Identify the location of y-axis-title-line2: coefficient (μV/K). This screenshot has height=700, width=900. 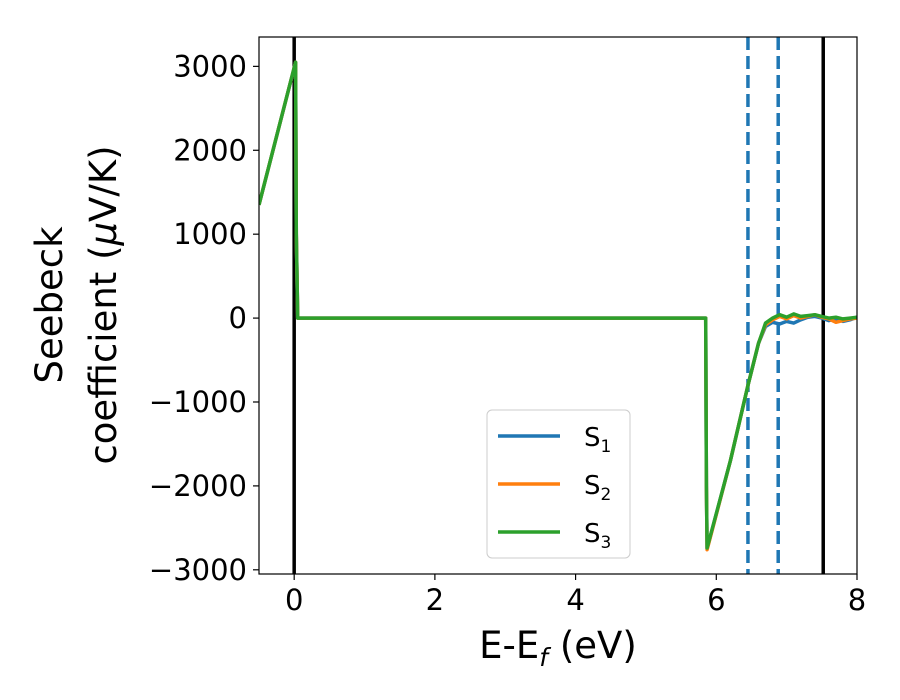
(103, 304).